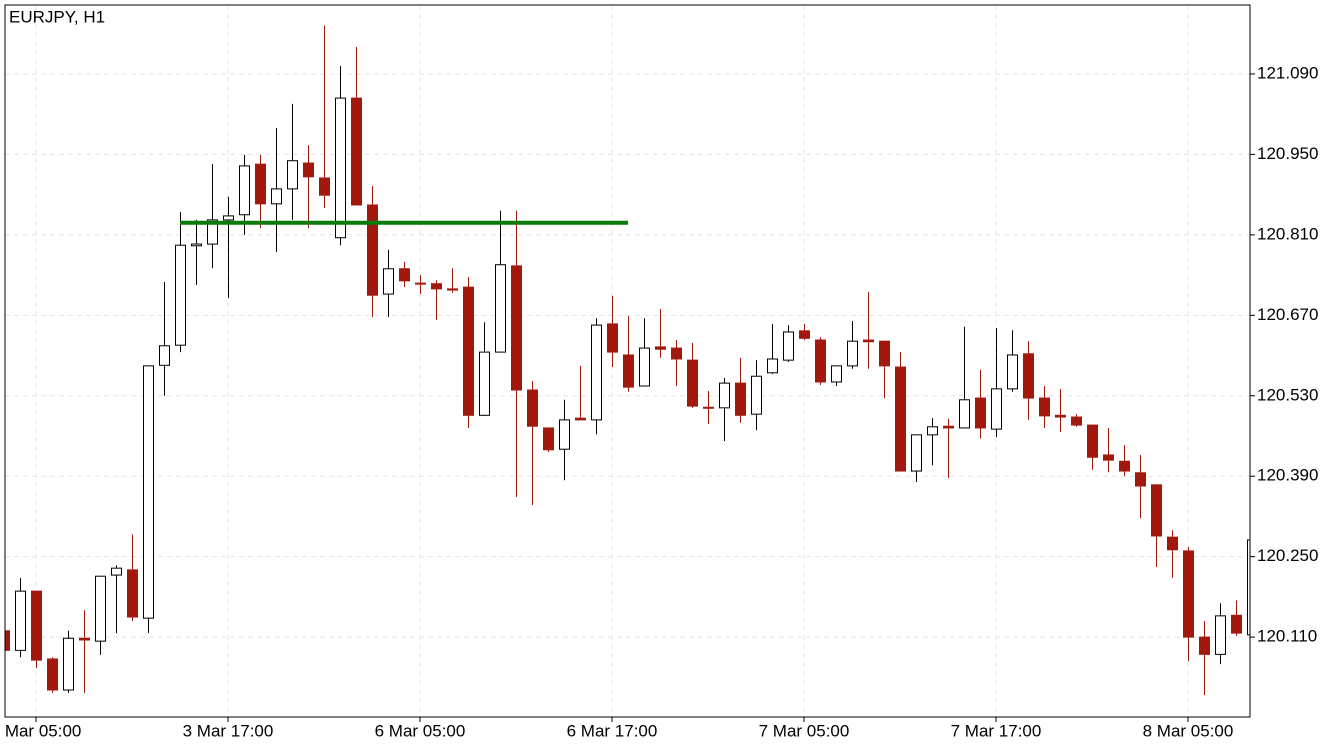  Describe the element at coordinates (1287, 394) in the screenshot. I see `y-tick-label: 120.530` at that location.